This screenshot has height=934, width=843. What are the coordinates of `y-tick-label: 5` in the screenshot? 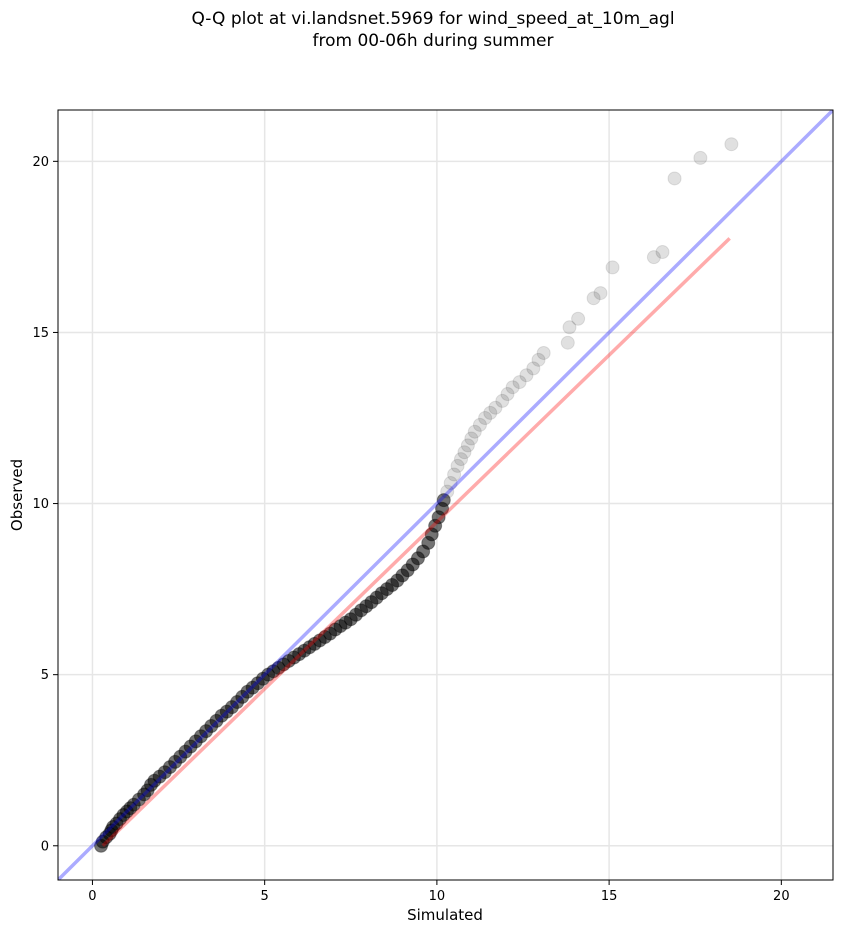 It's located at (45, 675).